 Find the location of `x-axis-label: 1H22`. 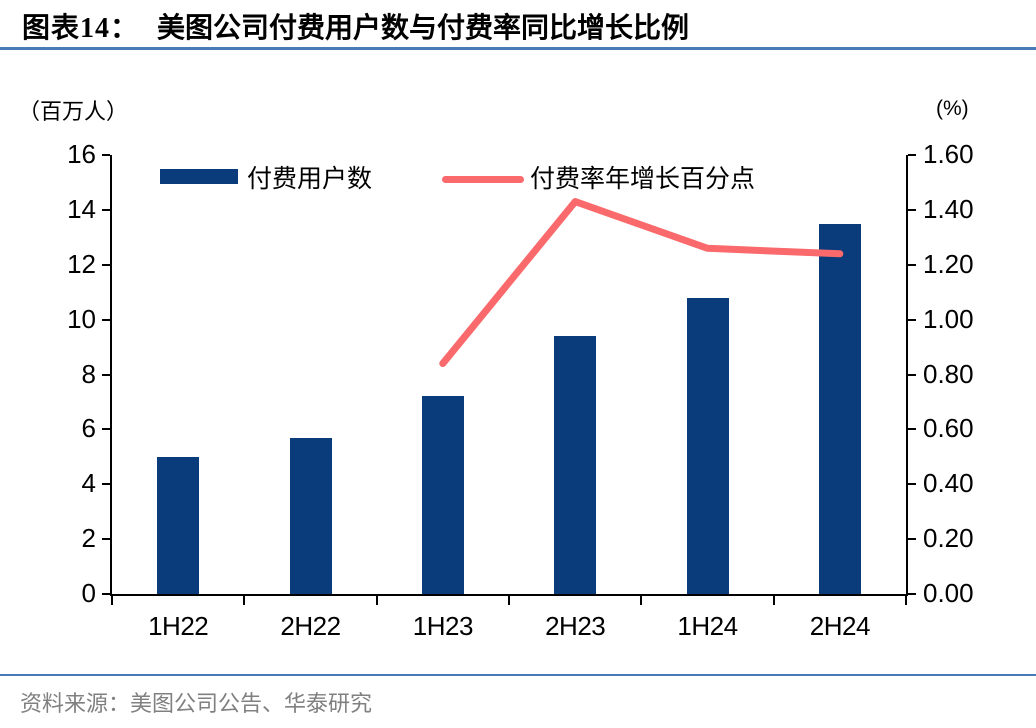

x-axis-label: 1H22 is located at coordinates (178, 626).